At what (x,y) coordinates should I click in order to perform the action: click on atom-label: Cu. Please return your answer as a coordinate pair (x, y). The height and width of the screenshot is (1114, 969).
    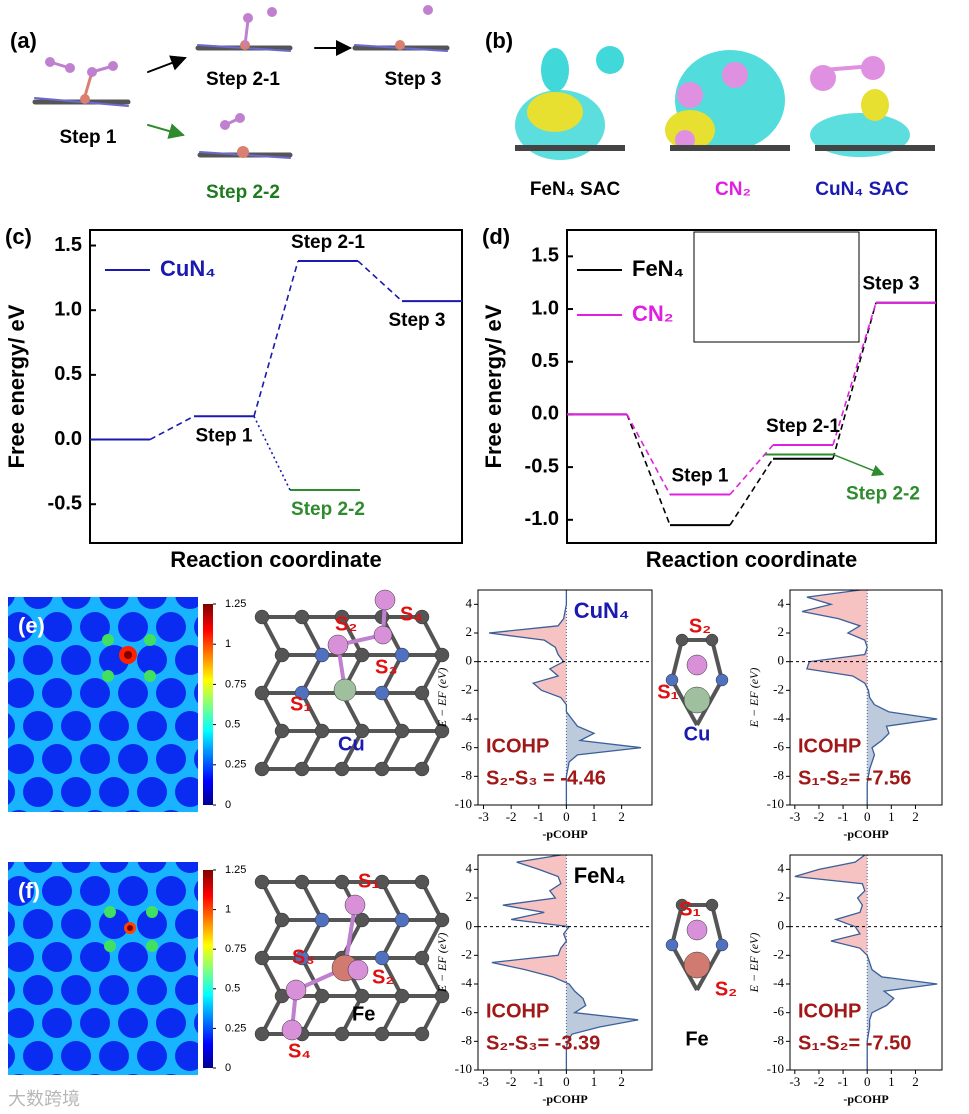
    Looking at the image, I should click on (697, 734).